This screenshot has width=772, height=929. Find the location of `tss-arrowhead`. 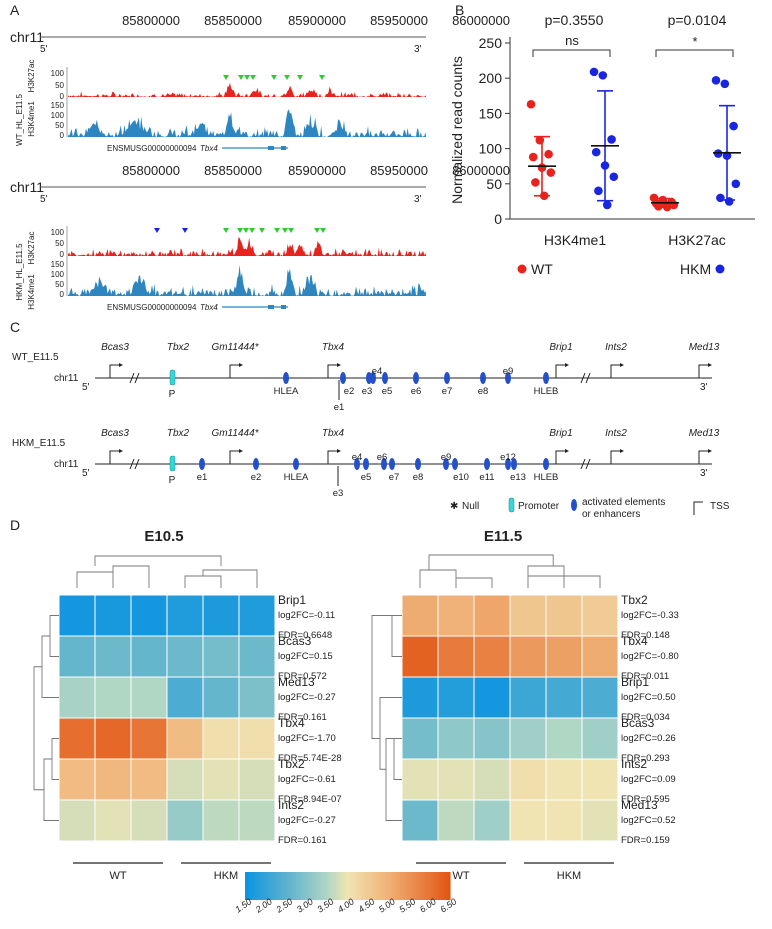

tss-arrowhead is located at coordinates (710, 365).